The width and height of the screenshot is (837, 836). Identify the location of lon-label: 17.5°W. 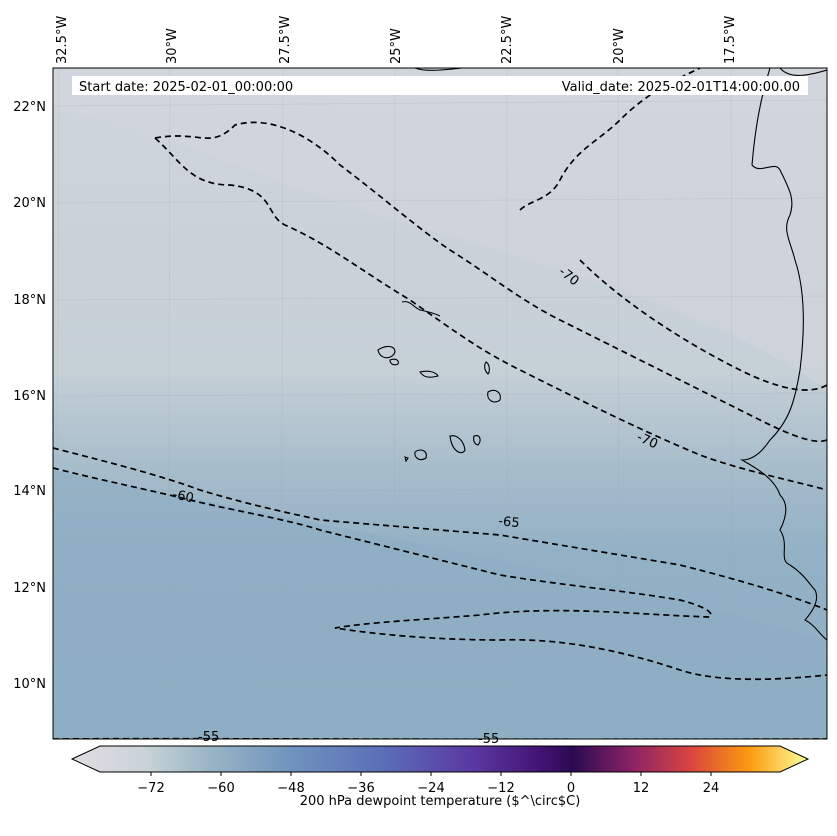
(730, 40).